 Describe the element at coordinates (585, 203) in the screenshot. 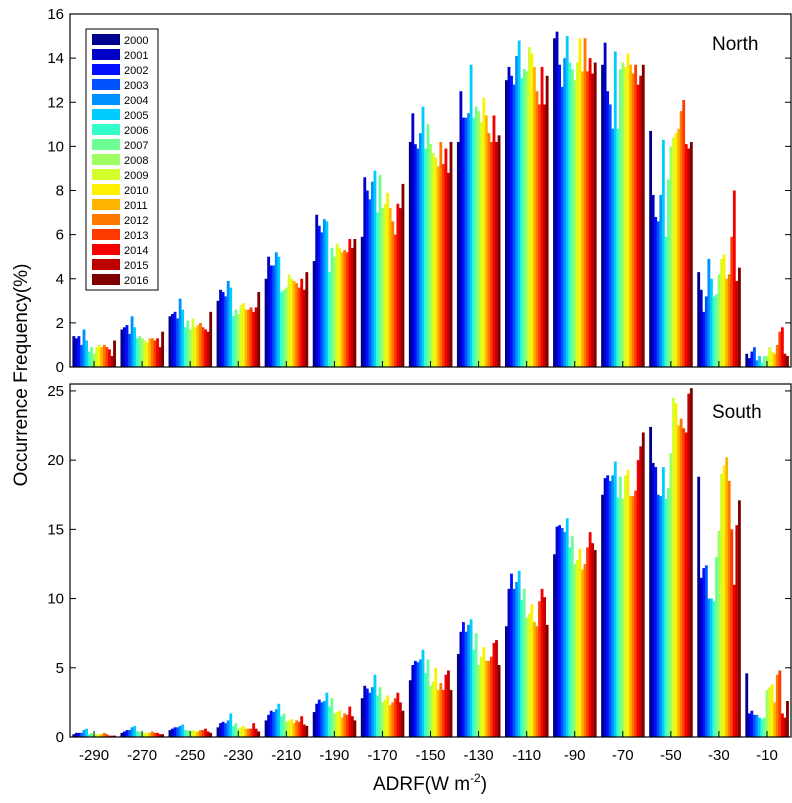

I see `north-bar--90-2012` at that location.